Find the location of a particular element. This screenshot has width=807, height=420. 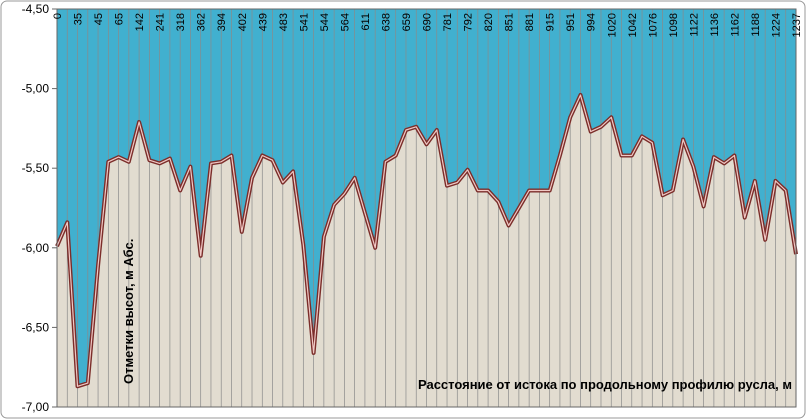

x-tick-label: 611 is located at coordinates (366, 22).